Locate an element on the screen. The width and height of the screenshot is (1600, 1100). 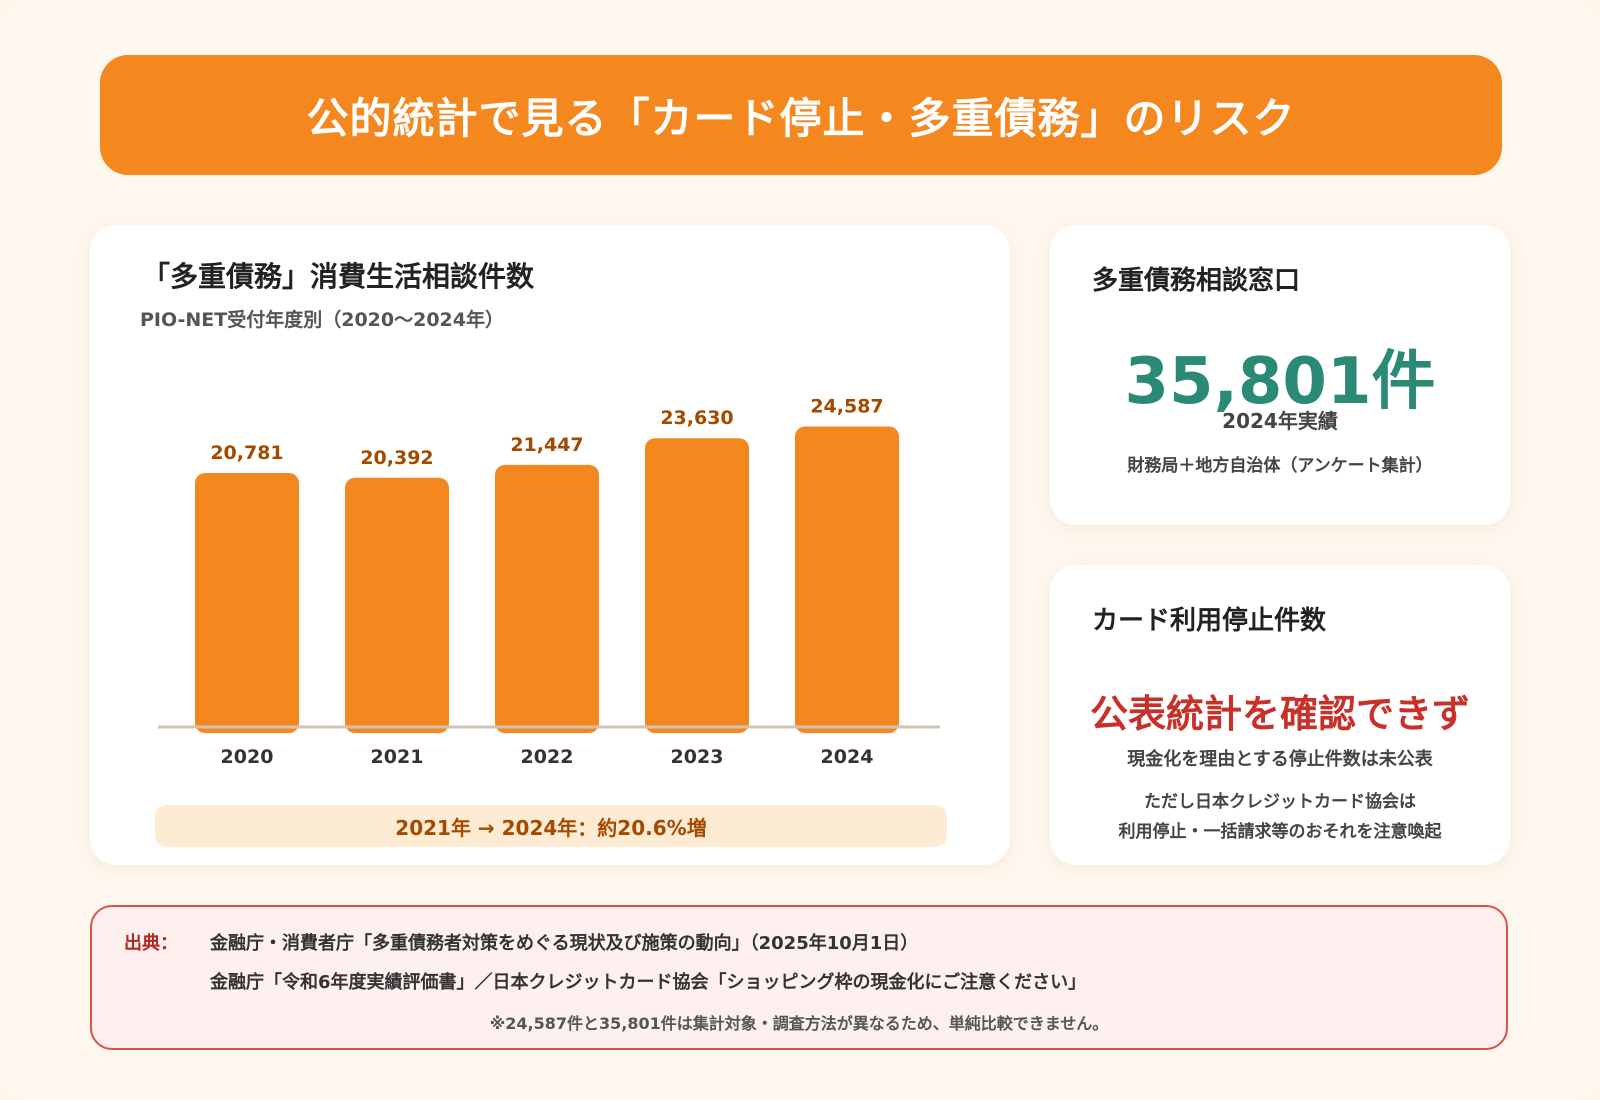
bar-2020 is located at coordinates (247, 603).